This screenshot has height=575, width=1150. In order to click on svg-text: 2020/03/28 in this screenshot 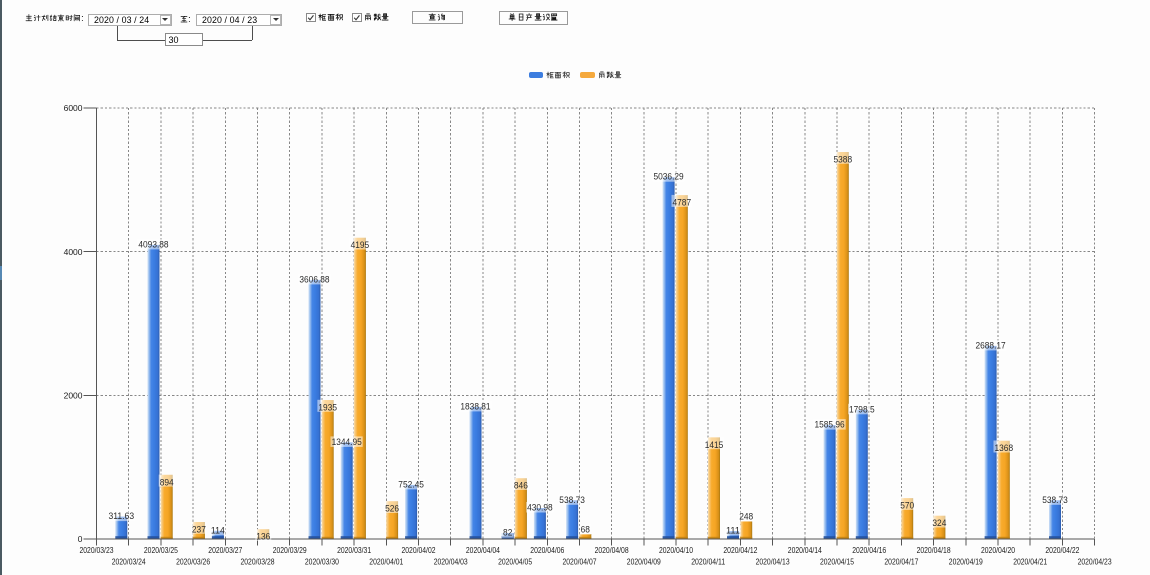, I will do `click(258, 561)`.